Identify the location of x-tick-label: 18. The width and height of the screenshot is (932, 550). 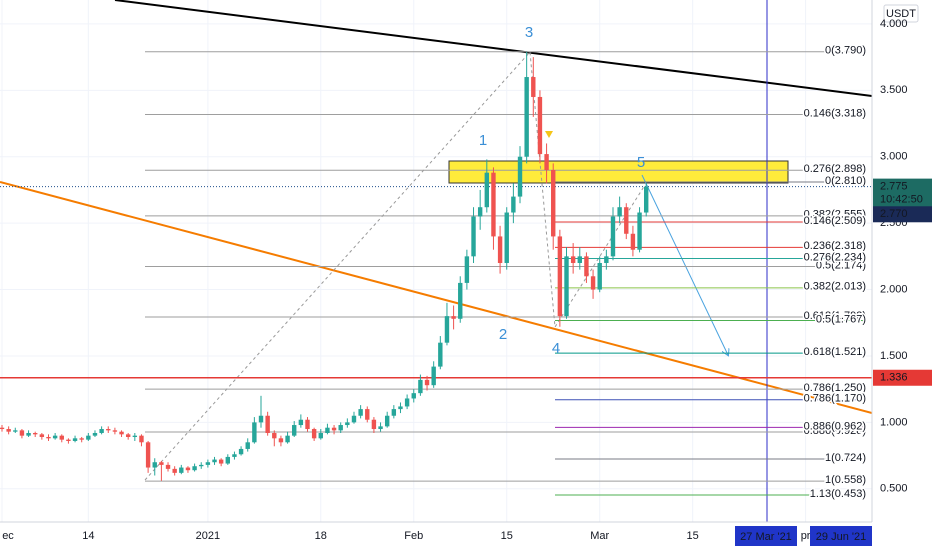
(321, 536).